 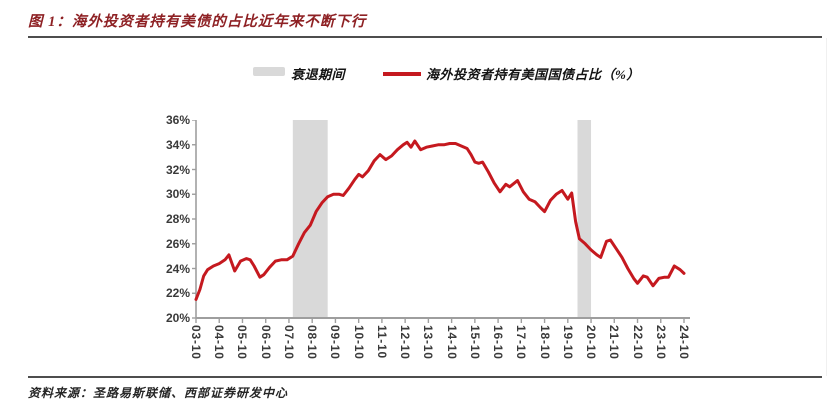 I want to click on x-axis-label: 07-10, so click(x=288, y=342).